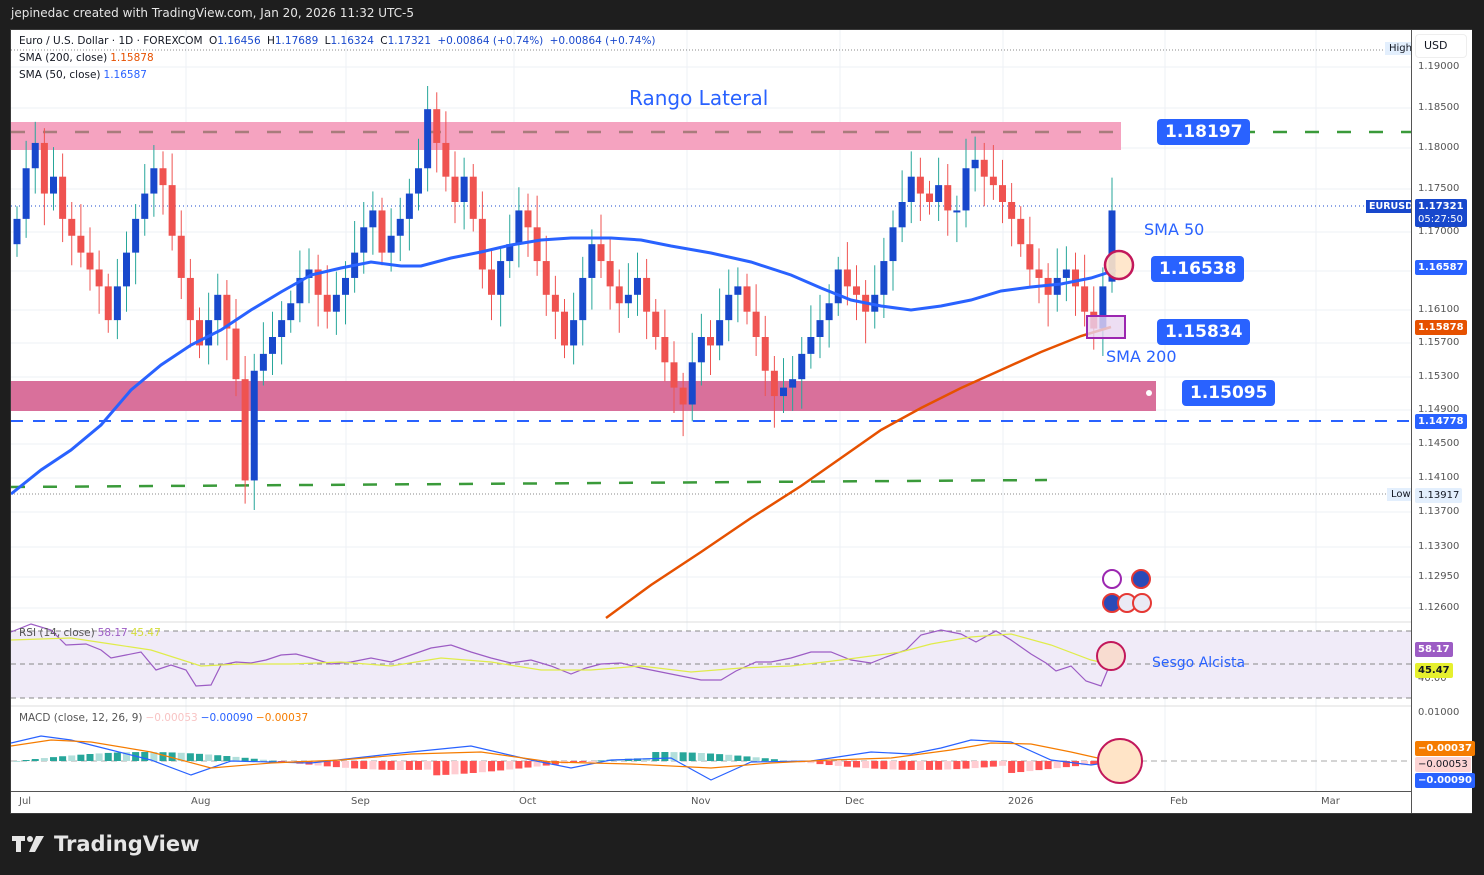 This screenshot has height=875, width=1484. What do you see at coordinates (90, 633) in the screenshot?
I see `rsi-legend: RSI (14, close) 58.17 45.47` at bounding box center [90, 633].